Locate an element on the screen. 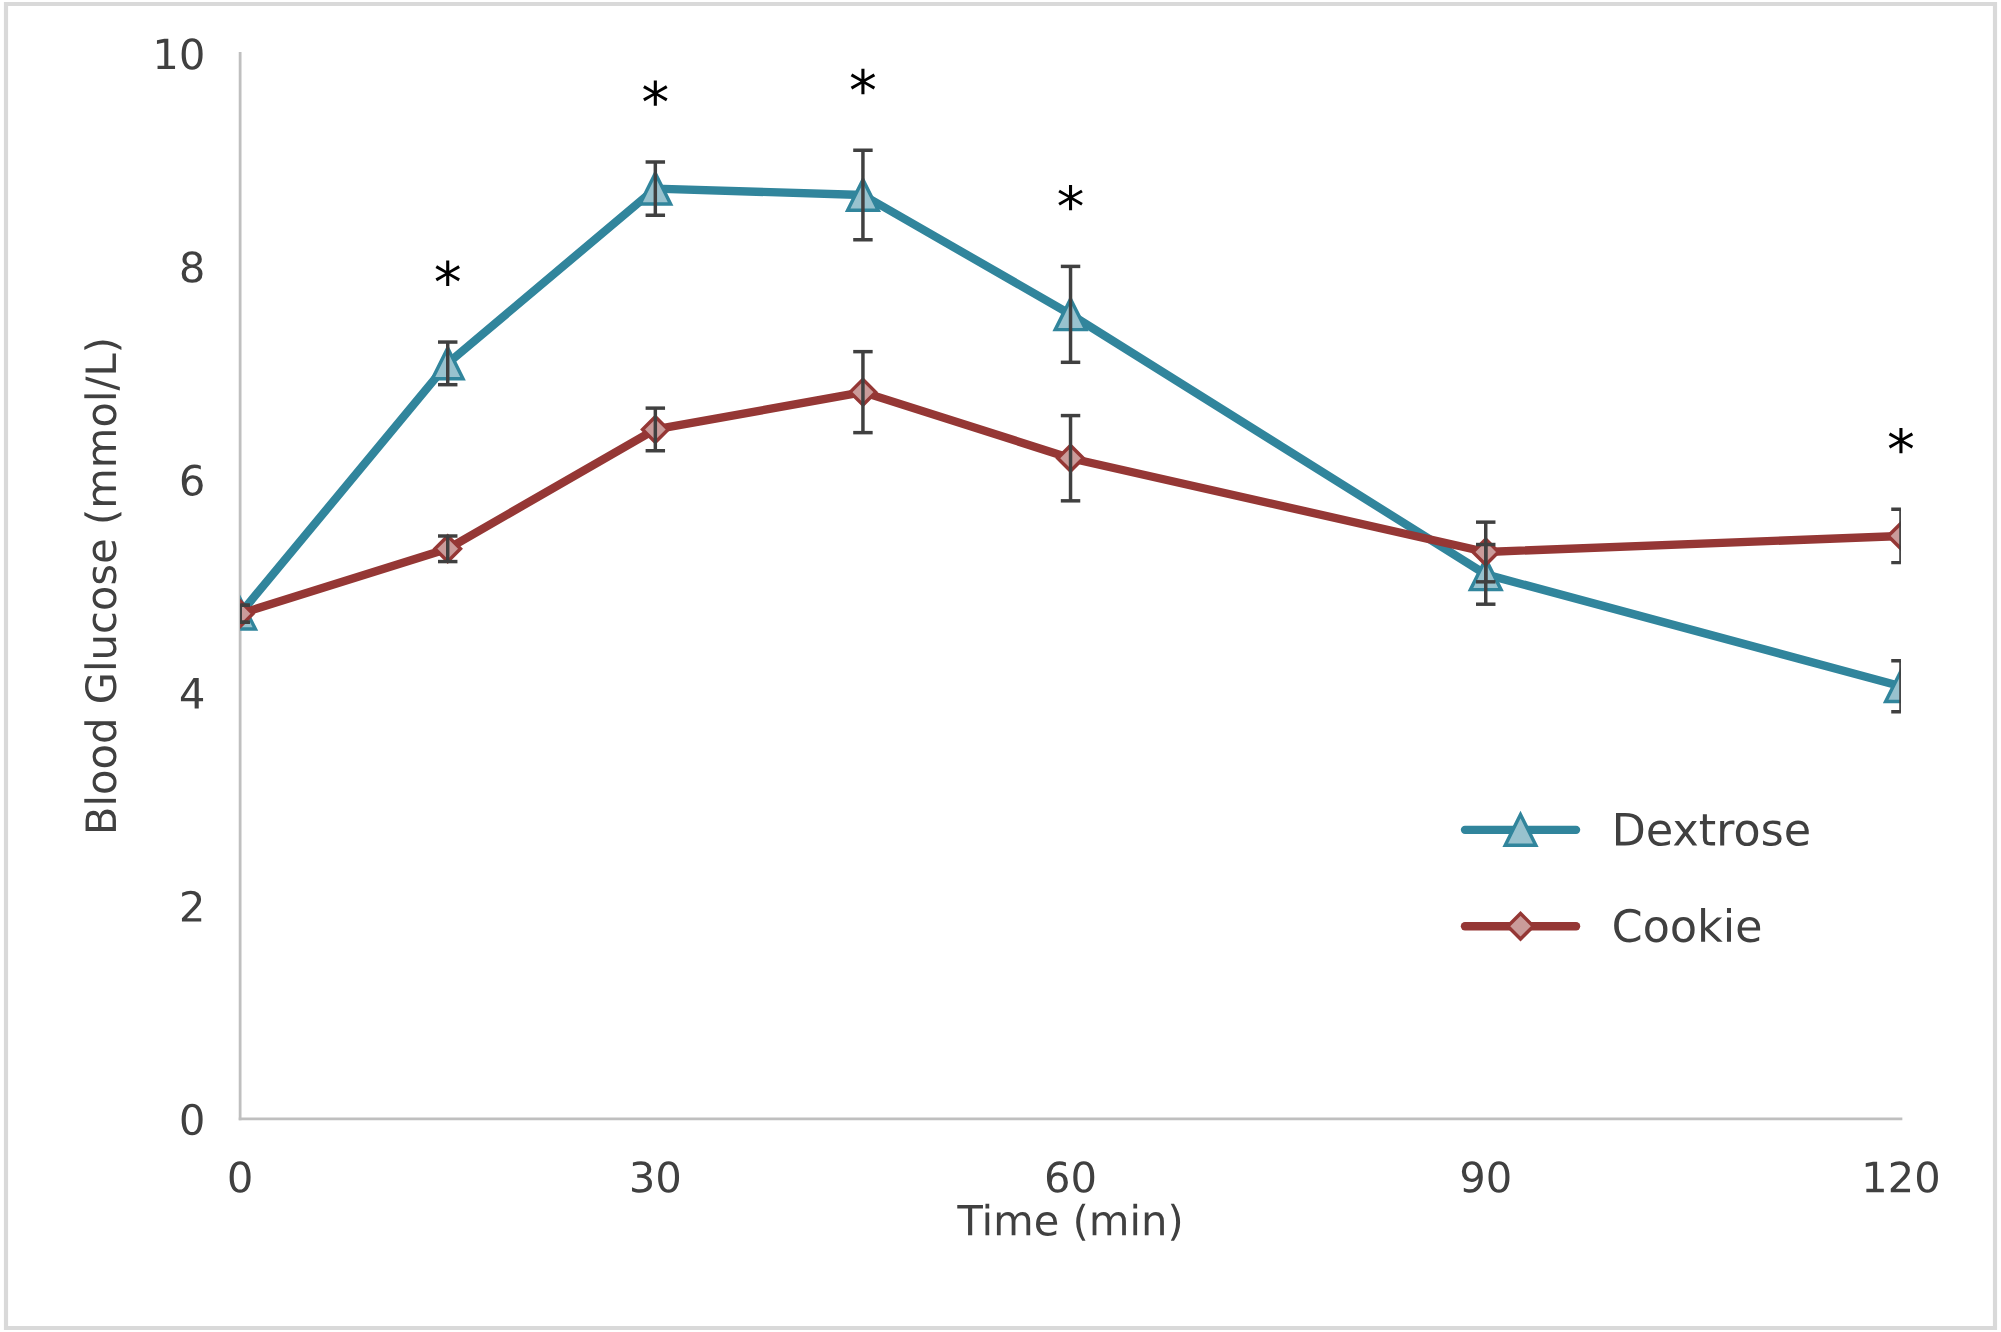  legend-label: Dextrose is located at coordinates (1712, 830).